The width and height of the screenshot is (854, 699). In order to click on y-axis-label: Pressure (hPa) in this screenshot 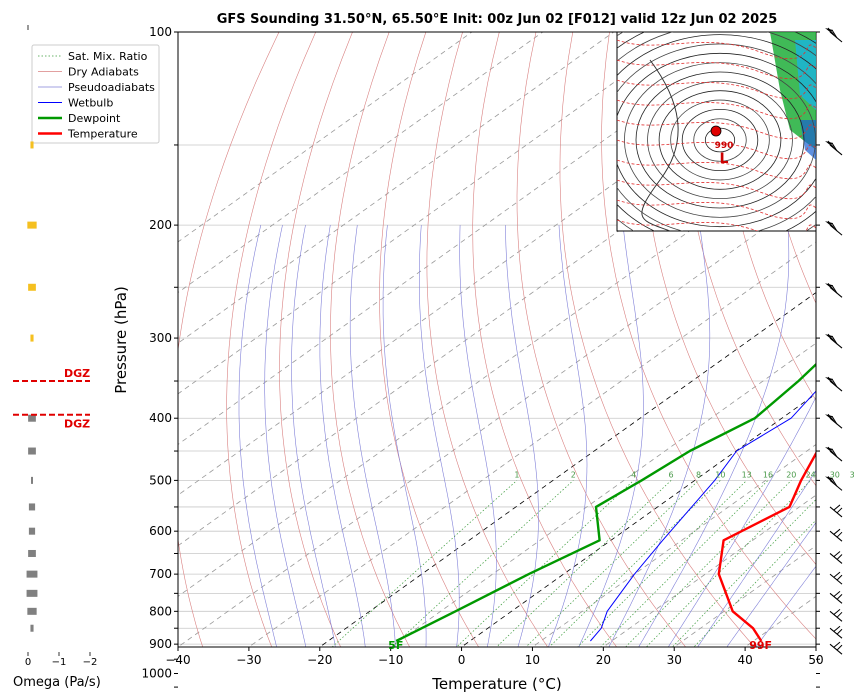, I will do `click(121, 340)`.